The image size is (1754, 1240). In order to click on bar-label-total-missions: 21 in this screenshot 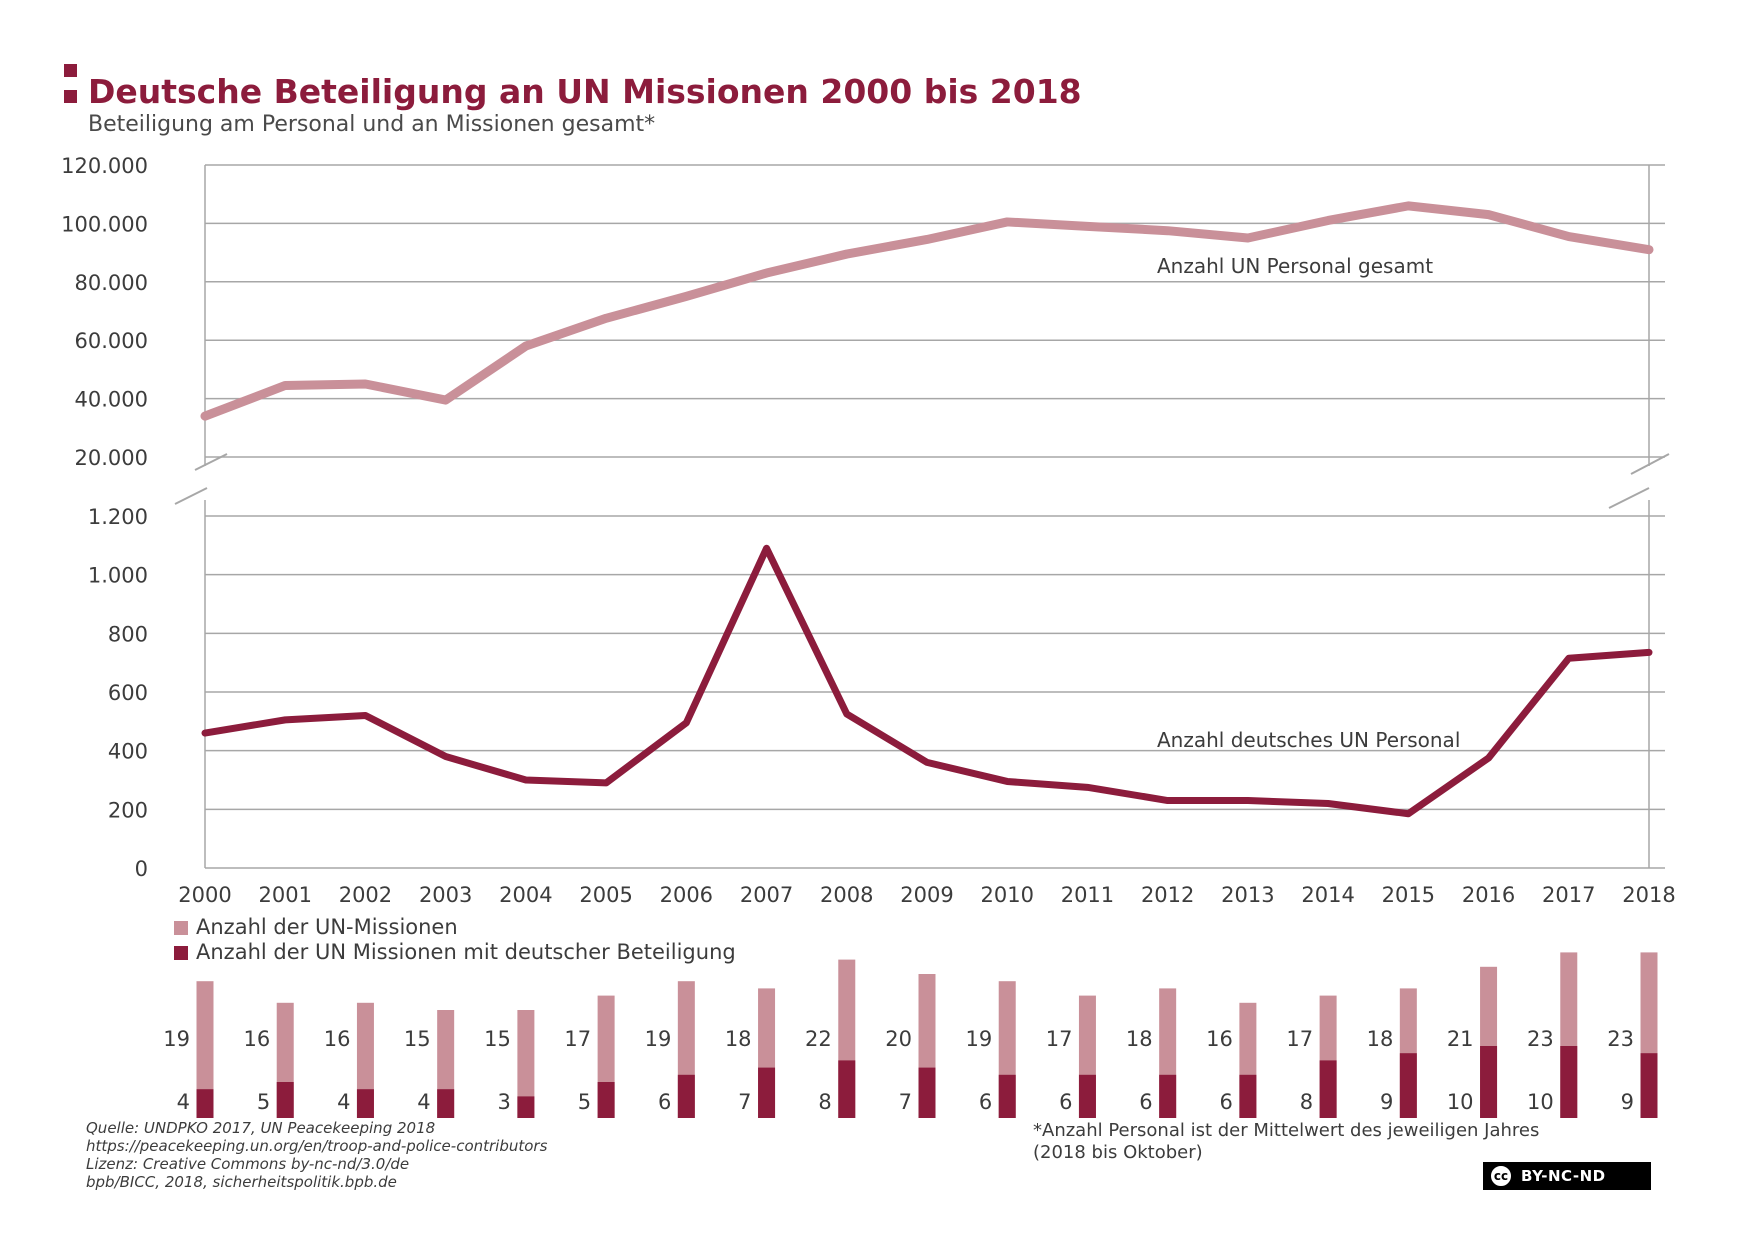, I will do `click(1460, 1039)`.